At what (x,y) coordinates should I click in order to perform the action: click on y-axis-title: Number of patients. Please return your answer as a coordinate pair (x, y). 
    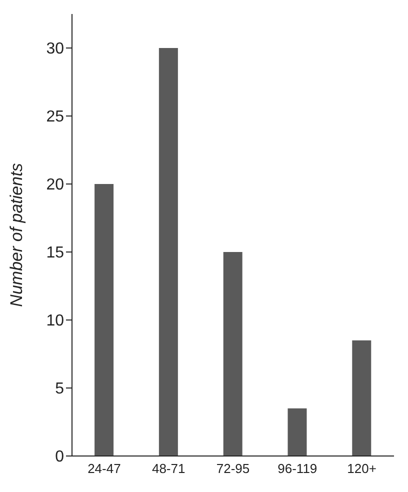
    Looking at the image, I should click on (16, 234).